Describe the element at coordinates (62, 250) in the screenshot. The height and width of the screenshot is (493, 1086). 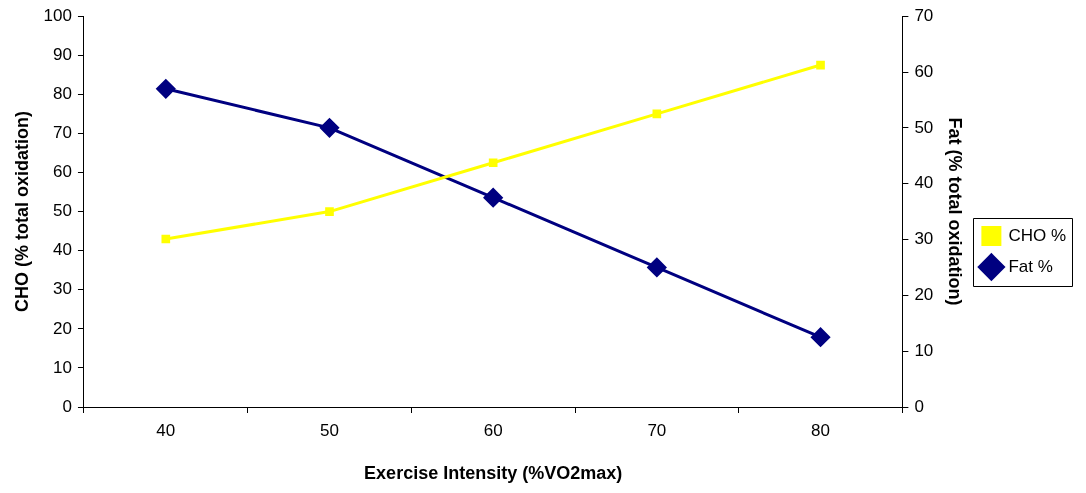
I see `y-tick-label: 40` at that location.